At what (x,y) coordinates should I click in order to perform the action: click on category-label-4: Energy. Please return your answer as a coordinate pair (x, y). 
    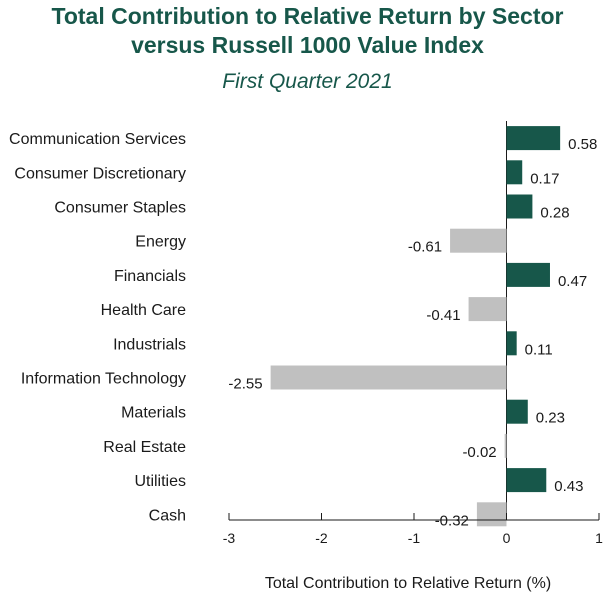
    Looking at the image, I should click on (160, 242).